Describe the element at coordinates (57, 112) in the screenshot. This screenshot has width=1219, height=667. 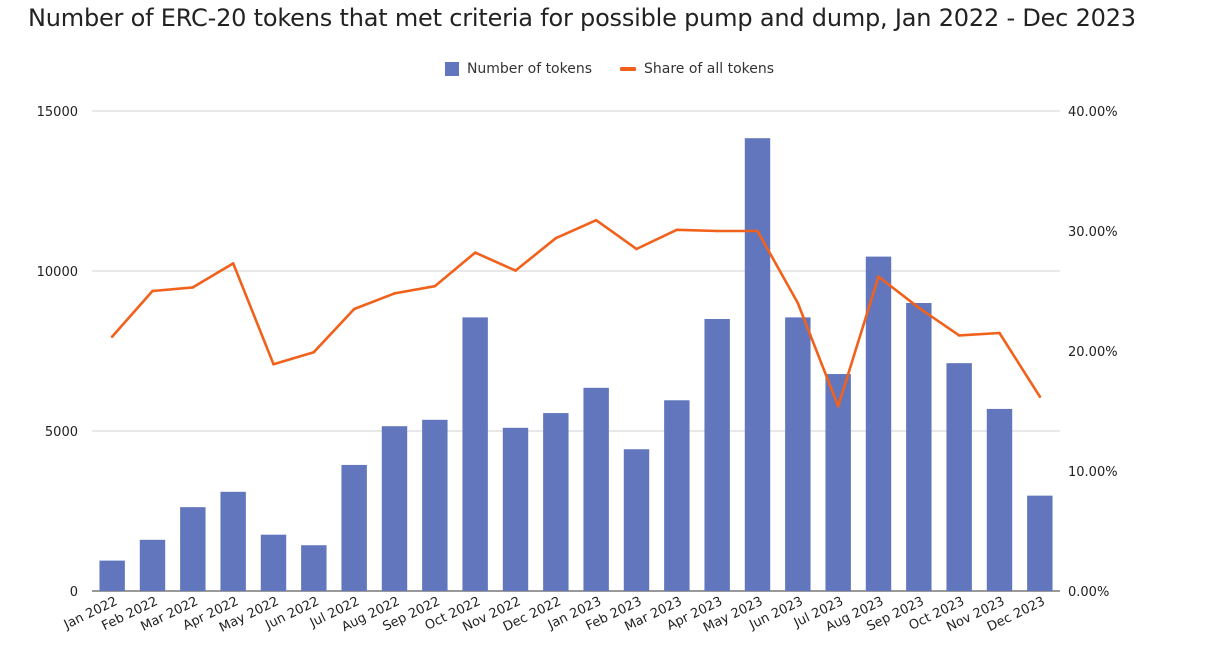
I see `y-tick-label: 15000` at that location.